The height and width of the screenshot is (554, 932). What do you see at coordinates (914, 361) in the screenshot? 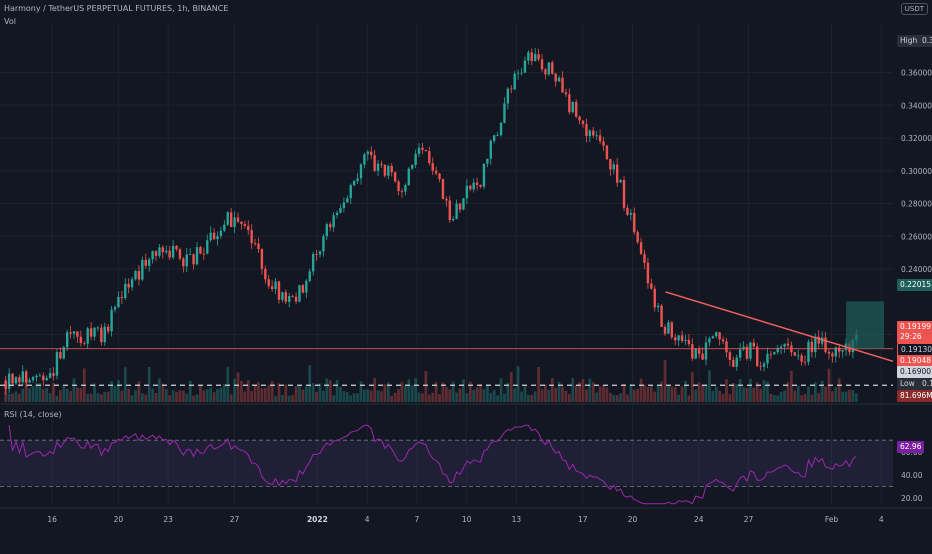
I see `level-label-2: 0.19048` at bounding box center [914, 361].